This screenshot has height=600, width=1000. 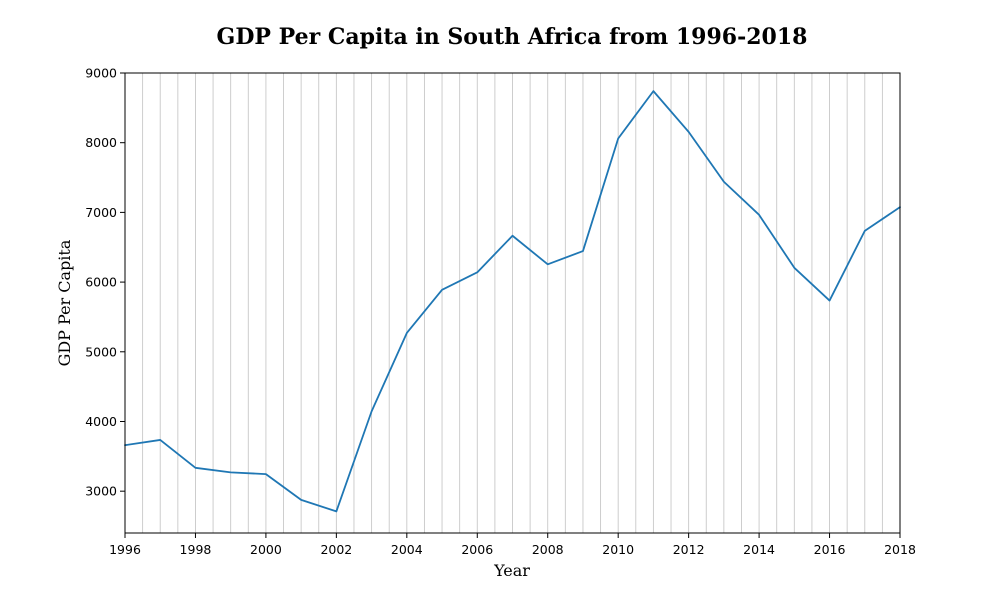 What do you see at coordinates (336, 549) in the screenshot?
I see `x-tick-label: 2002` at bounding box center [336, 549].